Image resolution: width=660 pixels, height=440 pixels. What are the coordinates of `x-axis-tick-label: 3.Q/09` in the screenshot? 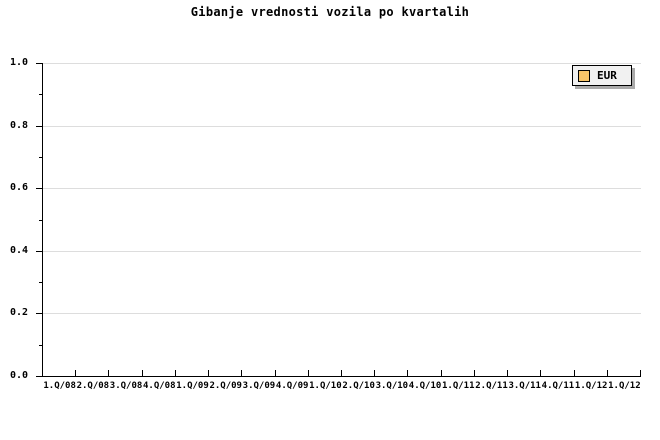 It's located at (259, 386).